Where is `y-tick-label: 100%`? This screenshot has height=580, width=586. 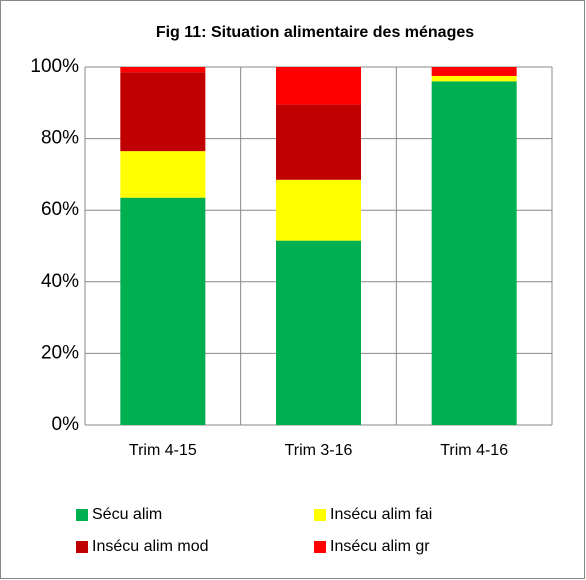
y-tick-label: 100% is located at coordinates (54, 66).